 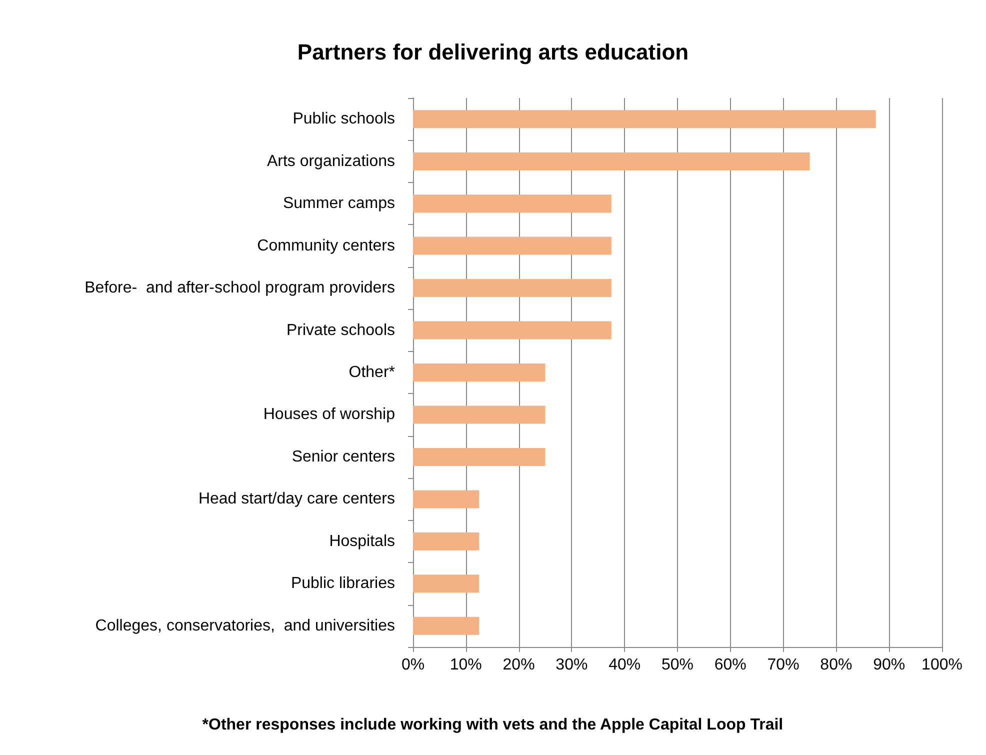 I want to click on x-tick-label: 80%, so click(x=836, y=665).